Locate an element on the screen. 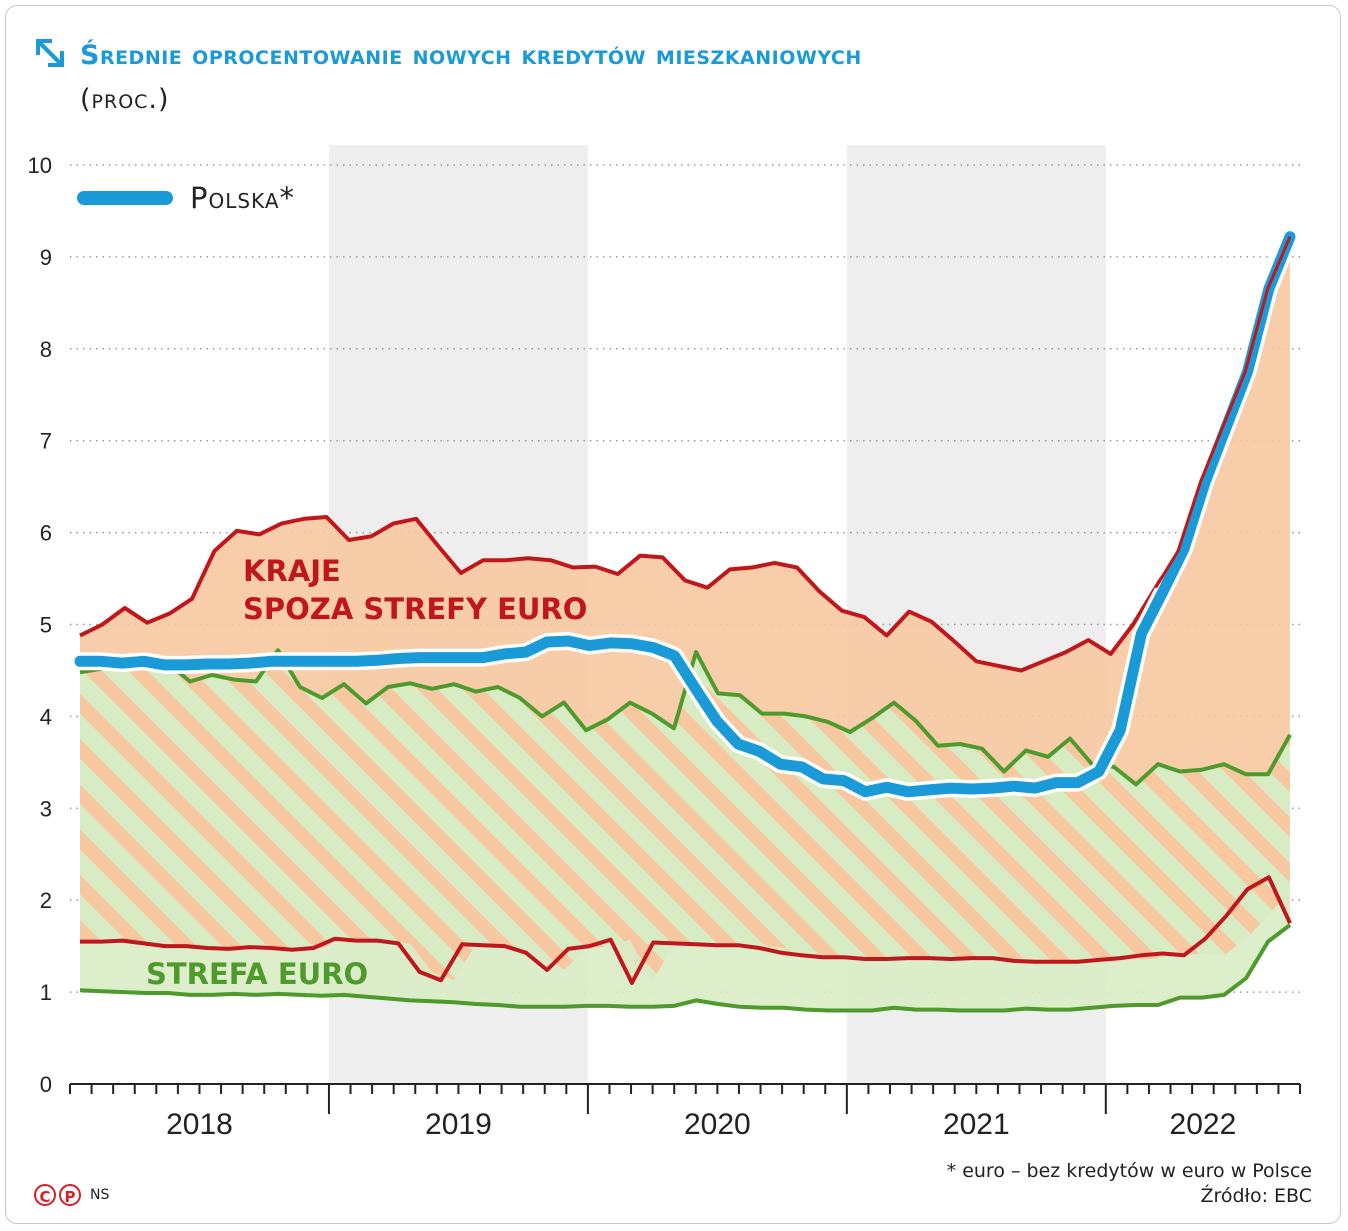 This screenshot has height=1231, width=1348. brand-logo: C P NS is located at coordinates (71, 1195).